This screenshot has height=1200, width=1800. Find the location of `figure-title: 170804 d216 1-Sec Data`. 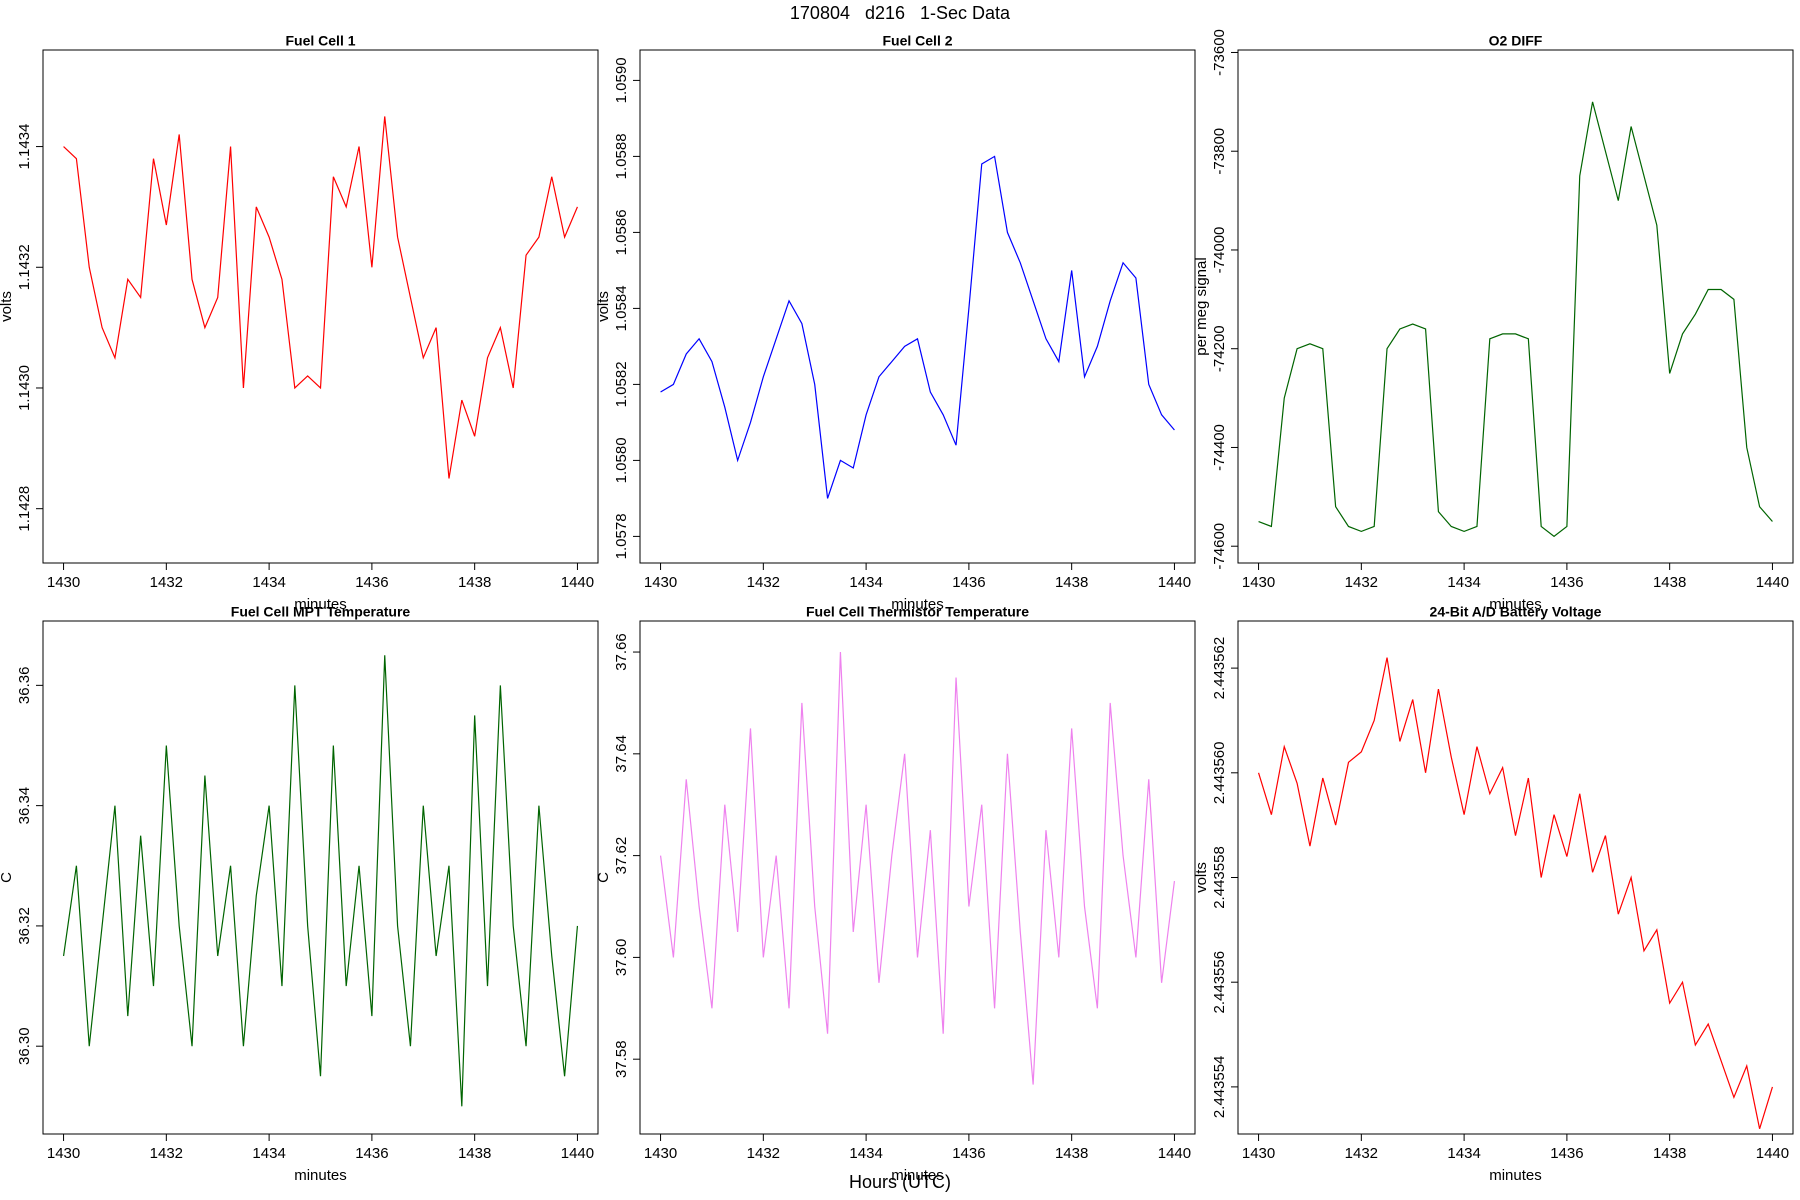

figure-title: 170804 d216 1-Sec Data is located at coordinates (900, 13).